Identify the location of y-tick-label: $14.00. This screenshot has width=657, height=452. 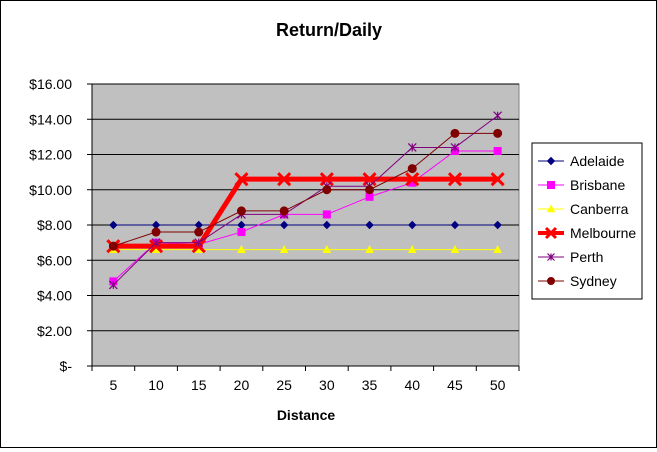
(50, 119).